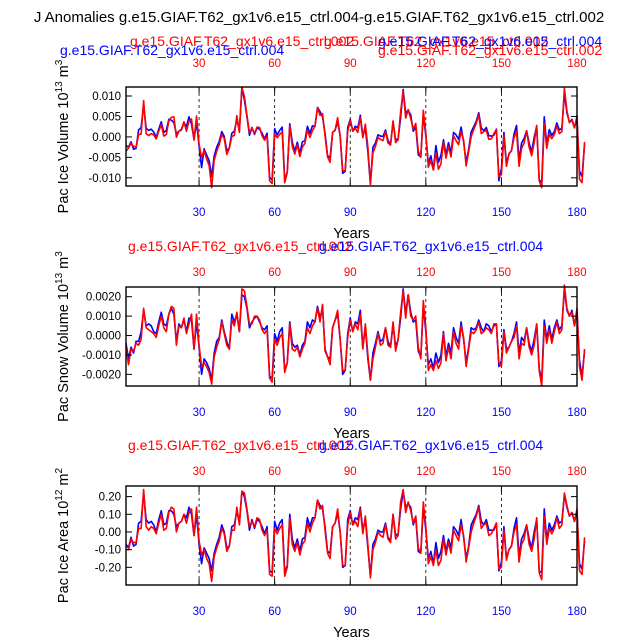 The image size is (638, 638). I want to click on y-axis-title: Pac Snow Volume 1013 m3, so click(63, 336).